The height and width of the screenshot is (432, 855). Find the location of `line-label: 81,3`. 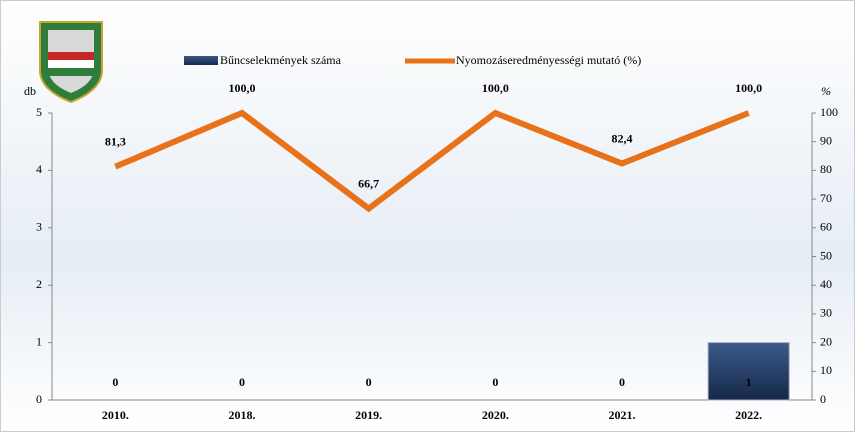

line-label: 81,3 is located at coordinates (115, 141).